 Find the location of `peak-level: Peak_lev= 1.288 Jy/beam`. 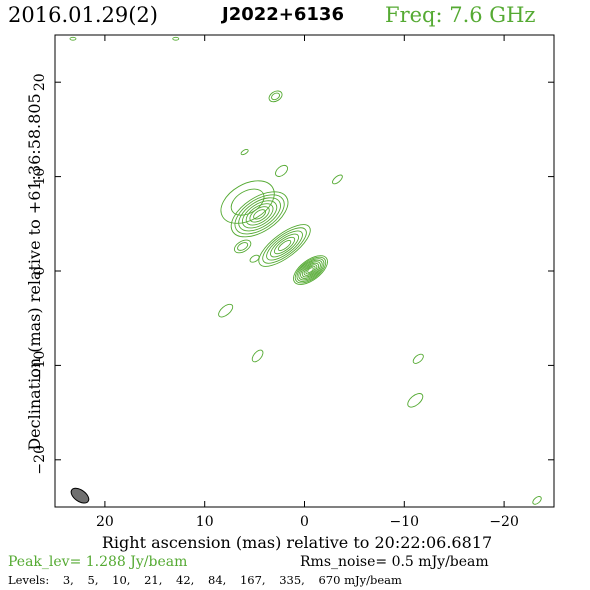

peak-level: Peak_lev= 1.288 Jy/beam is located at coordinates (98, 562).